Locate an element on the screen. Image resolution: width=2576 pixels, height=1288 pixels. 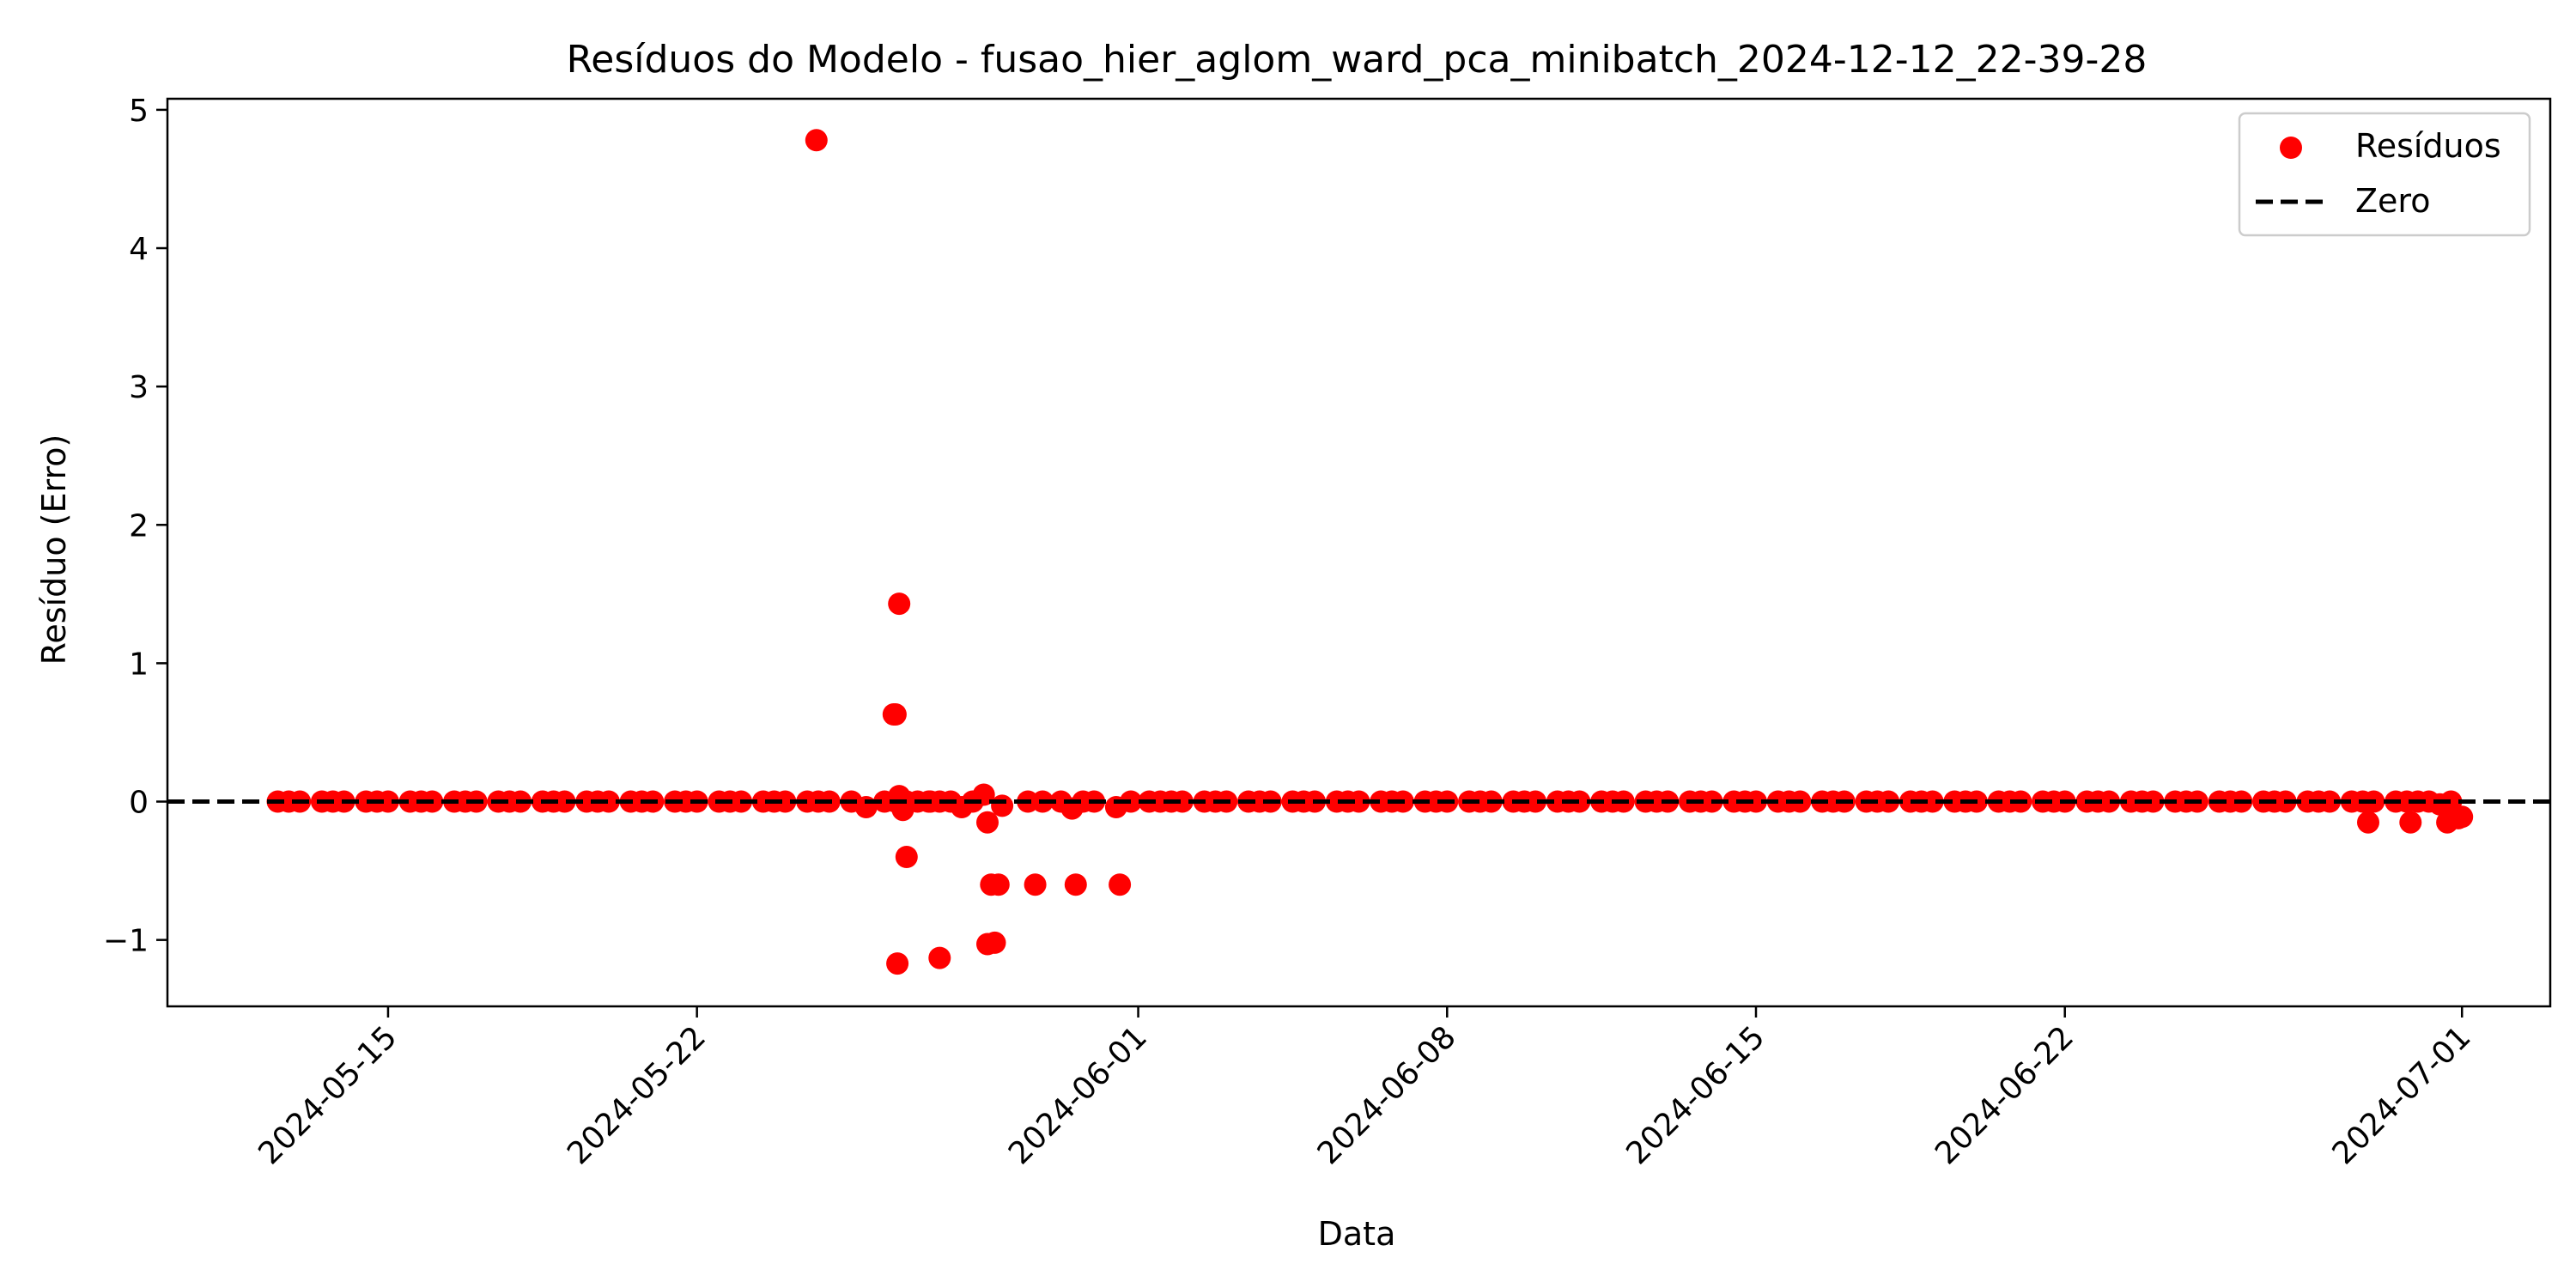
y-tick-label-4: 3 is located at coordinates (139, 388).